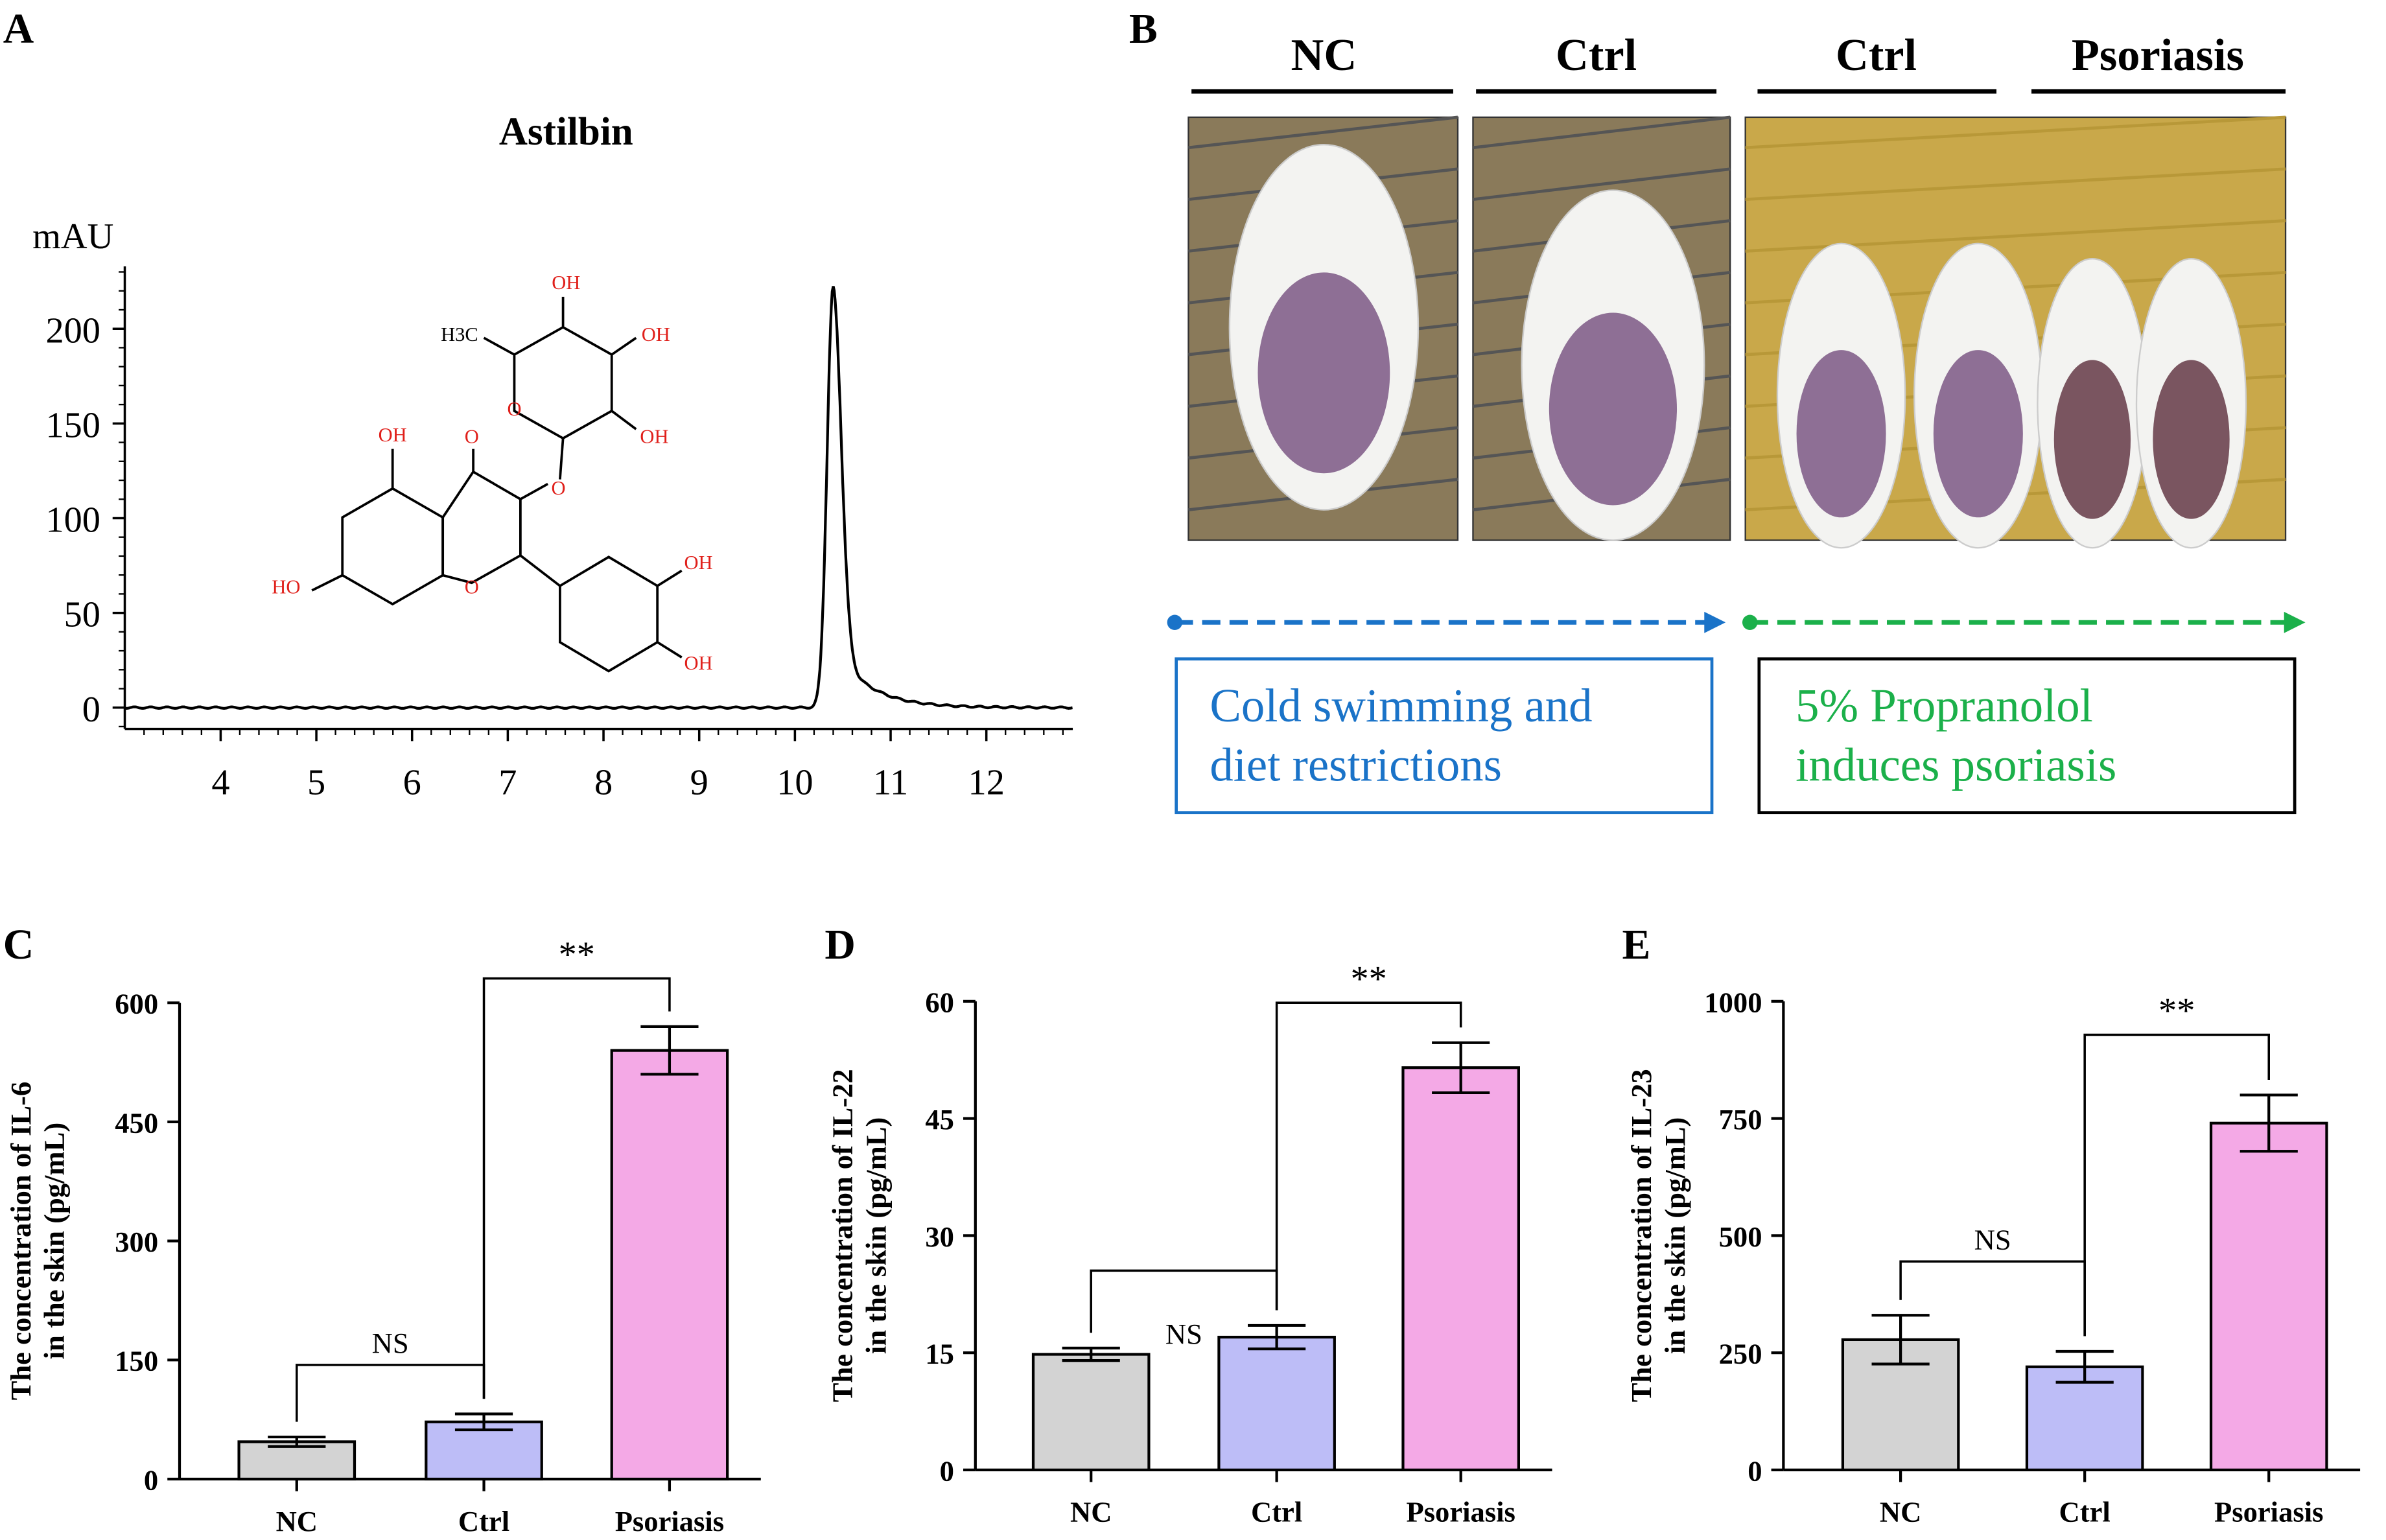 The image size is (2386, 1540). I want to click on mouse-photo-ctrl, so click(1601, 328).